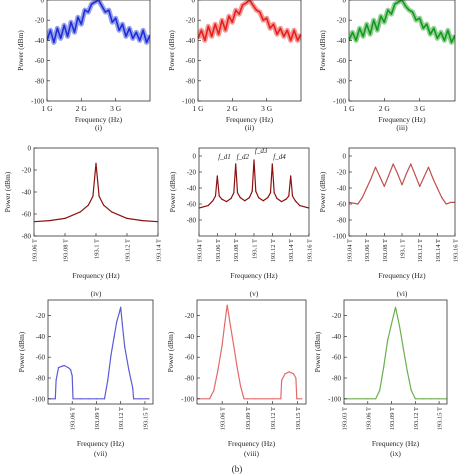 The height and width of the screenshot is (474, 474). I want to click on x-tick-label-ii-0: 1 G, so click(198, 108).